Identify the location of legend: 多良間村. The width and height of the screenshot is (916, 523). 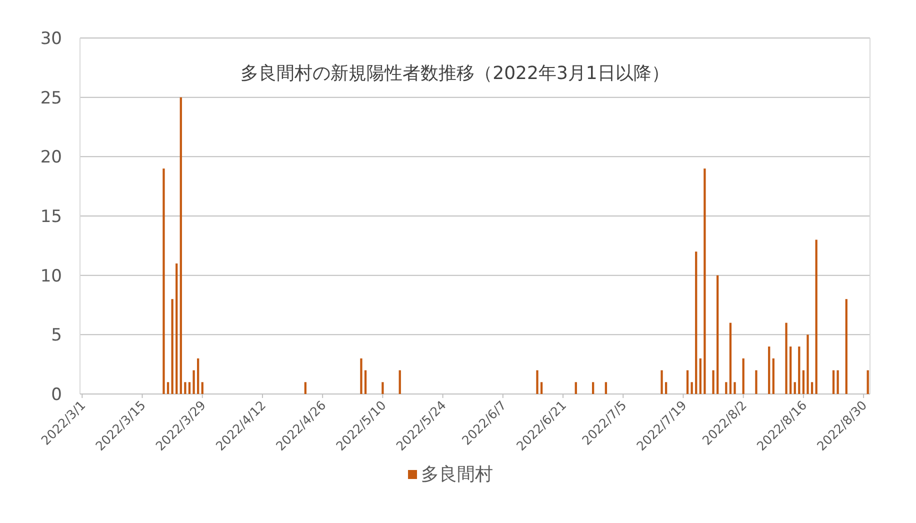
(450, 474).